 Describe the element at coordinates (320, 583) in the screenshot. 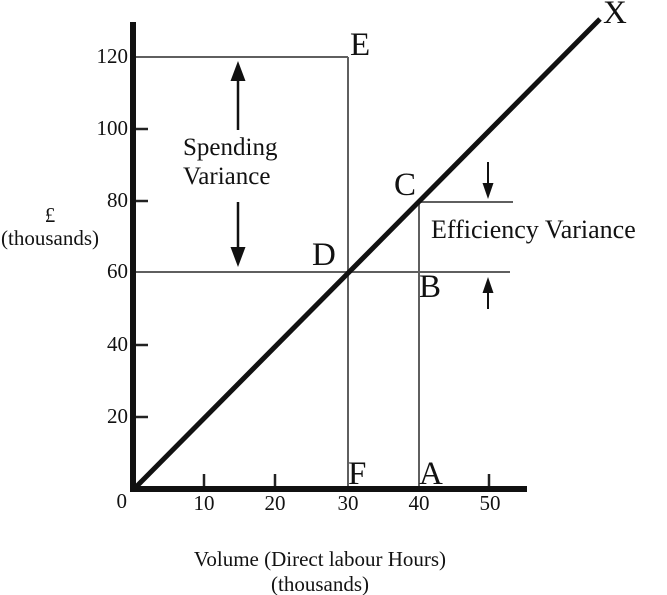

I see `x-axis-title-line2: (thousands)` at that location.